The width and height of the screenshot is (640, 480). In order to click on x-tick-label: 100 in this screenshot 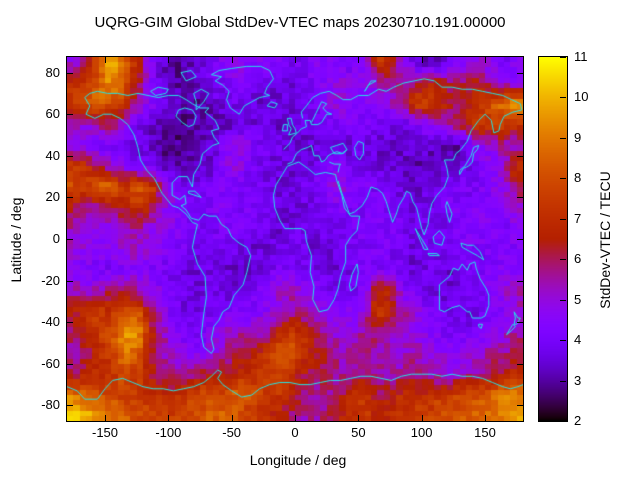, I will do `click(421, 432)`.